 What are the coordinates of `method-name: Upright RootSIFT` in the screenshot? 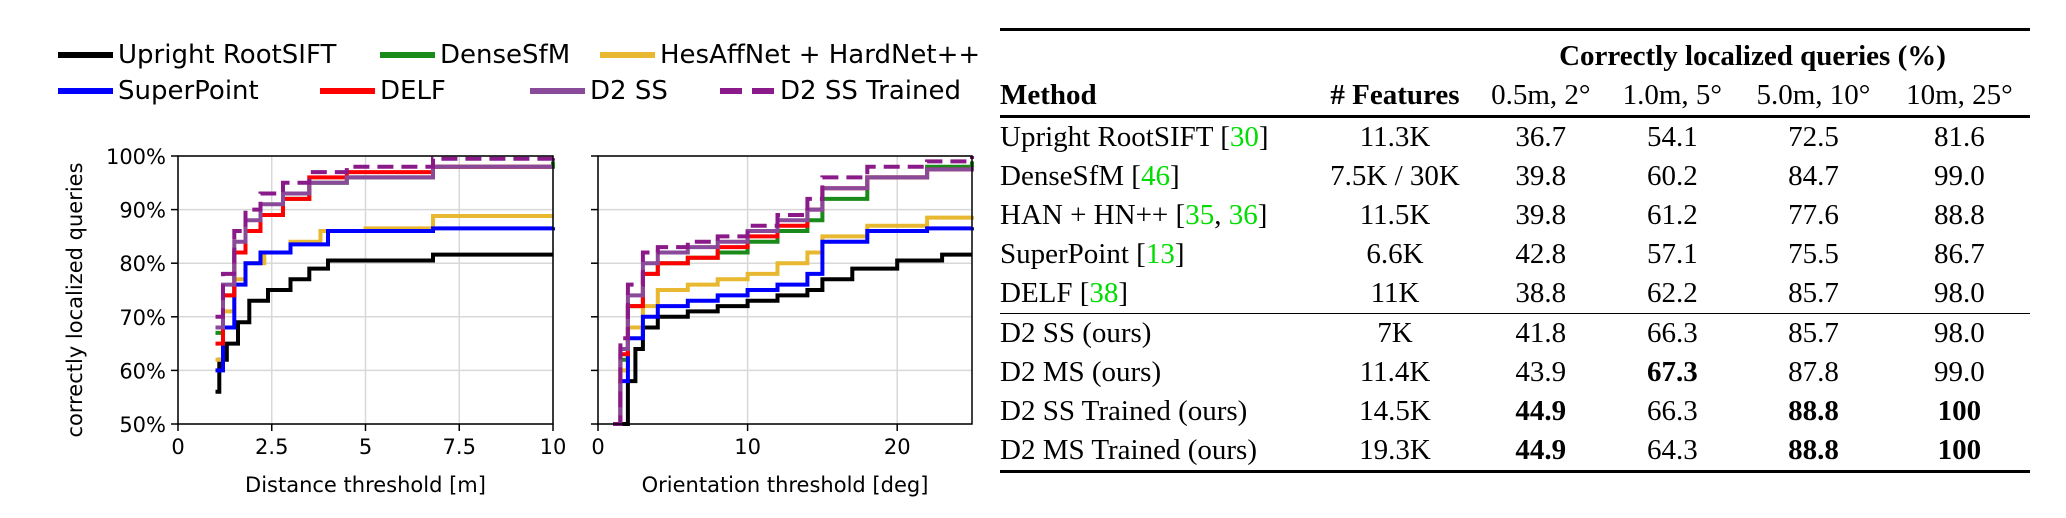 It's located at (1106, 137).